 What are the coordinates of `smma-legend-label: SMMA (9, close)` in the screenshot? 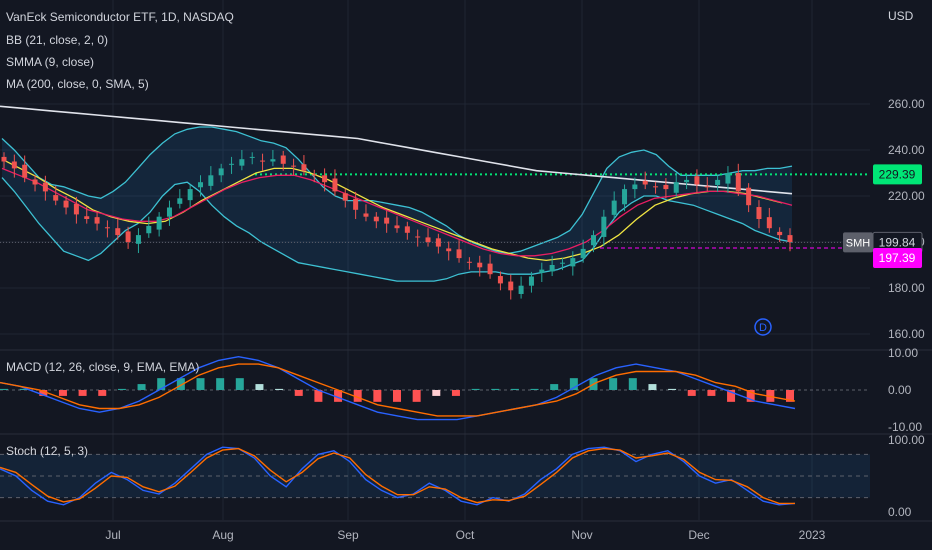 It's located at (50, 62).